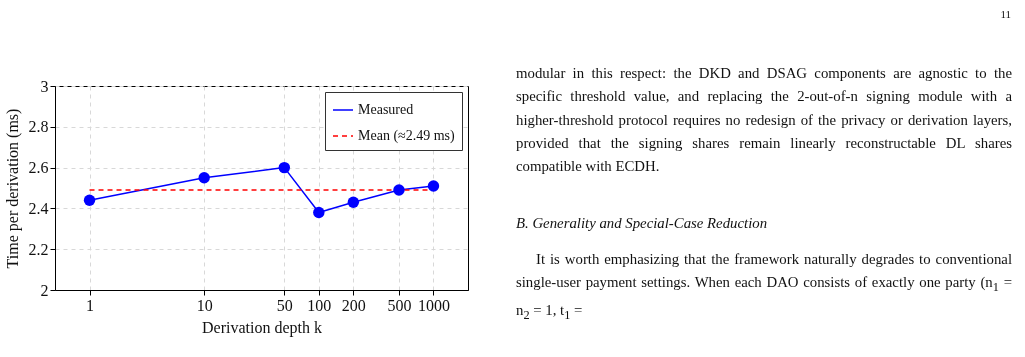  What do you see at coordinates (204, 305) in the screenshot?
I see `x-tick-label: 10` at bounding box center [204, 305].